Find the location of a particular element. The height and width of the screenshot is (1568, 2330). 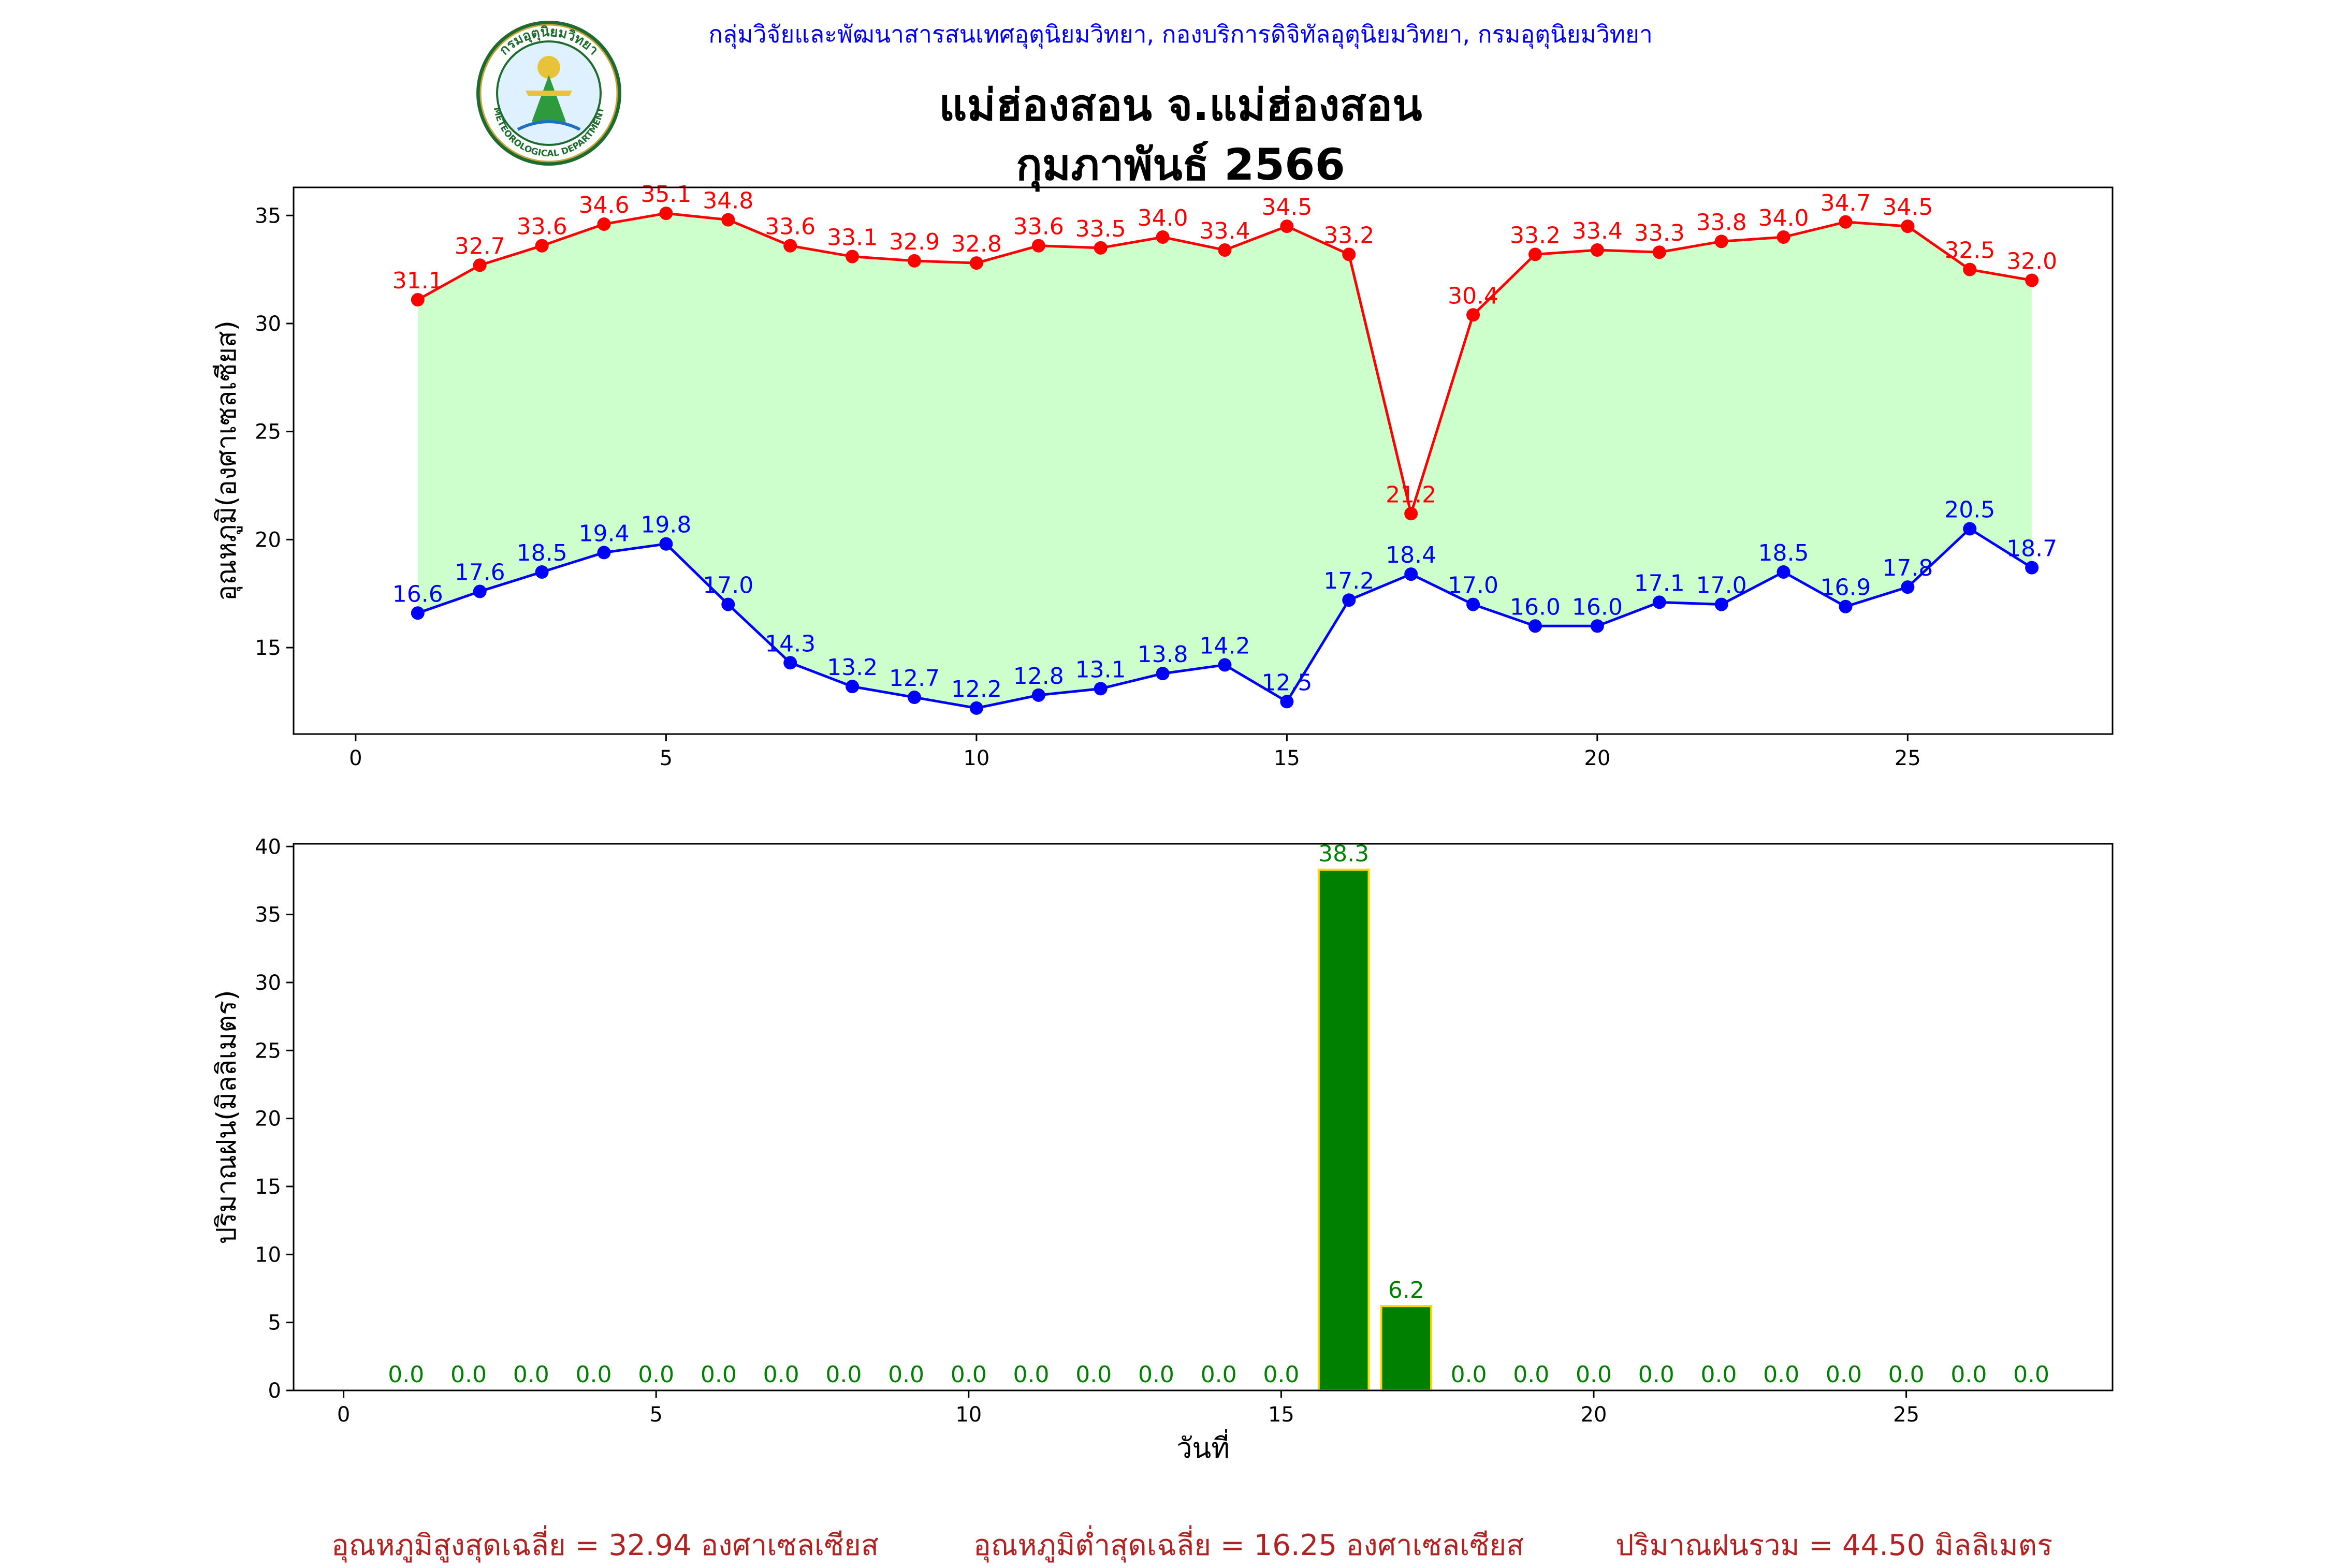

min-temp-data-label: 17.8 is located at coordinates (1907, 568).